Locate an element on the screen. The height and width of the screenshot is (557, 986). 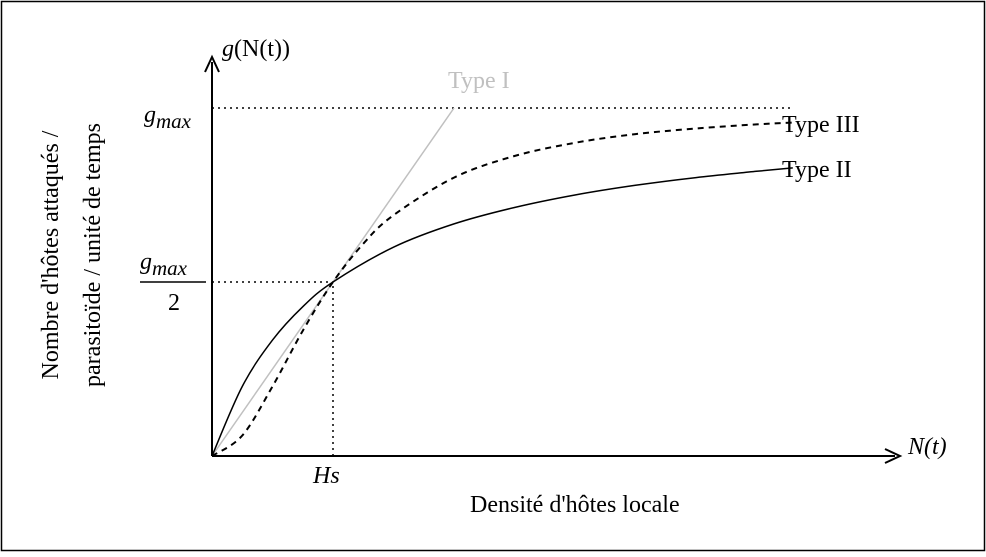
y-axis-arrowhead is located at coordinates (212, 63).